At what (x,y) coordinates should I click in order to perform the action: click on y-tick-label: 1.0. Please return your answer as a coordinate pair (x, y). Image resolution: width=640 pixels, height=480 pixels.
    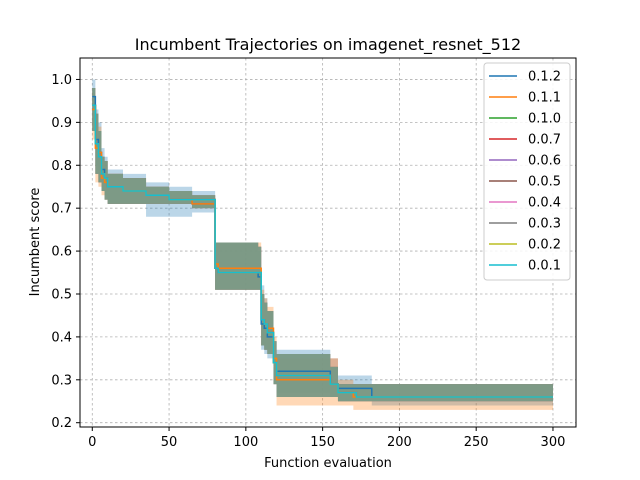
    Looking at the image, I should click on (61, 80).